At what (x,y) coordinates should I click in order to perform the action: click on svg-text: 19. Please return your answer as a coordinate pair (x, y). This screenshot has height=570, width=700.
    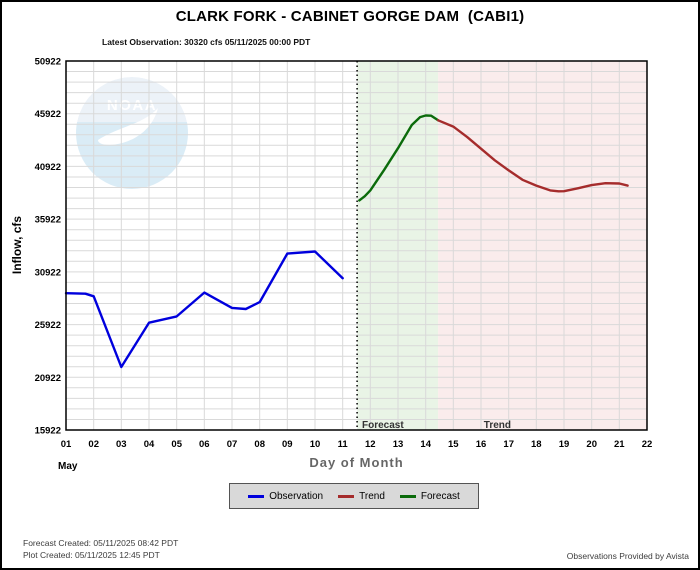
    Looking at the image, I should click on (564, 444).